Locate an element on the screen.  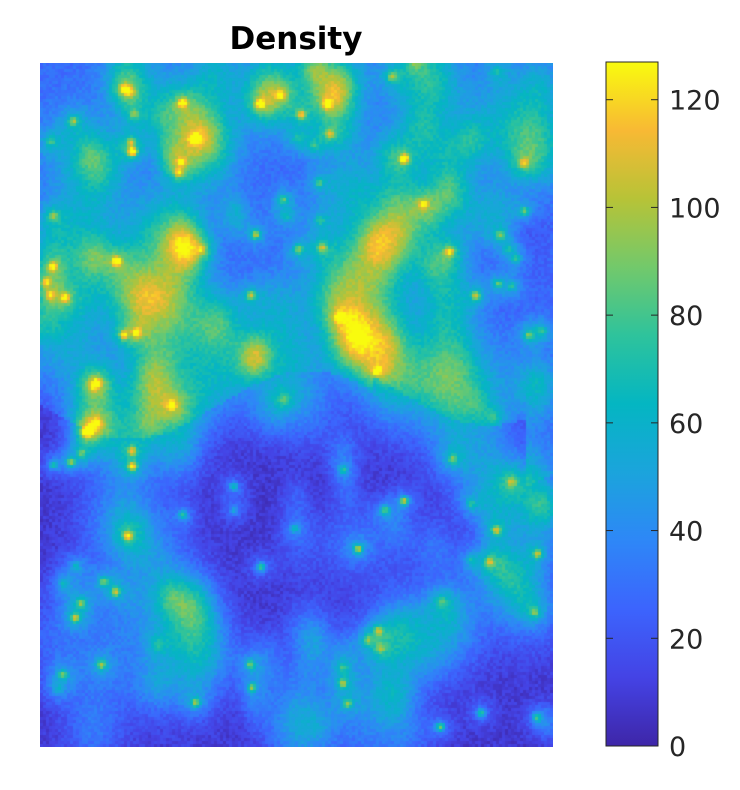
colorbar-tick-label: 40 is located at coordinates (686, 532).